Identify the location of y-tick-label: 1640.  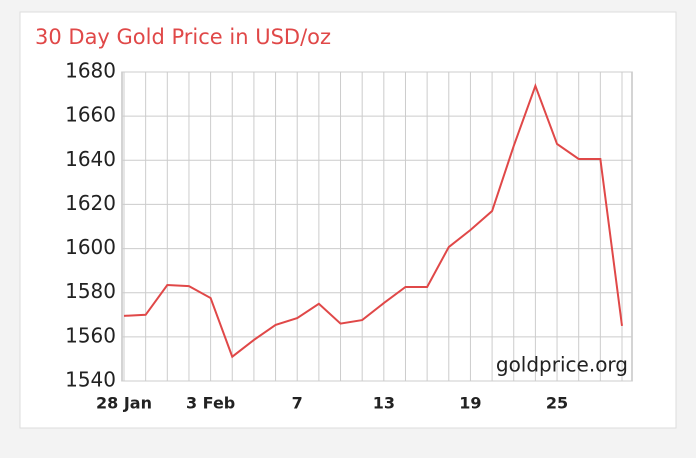
(90, 159).